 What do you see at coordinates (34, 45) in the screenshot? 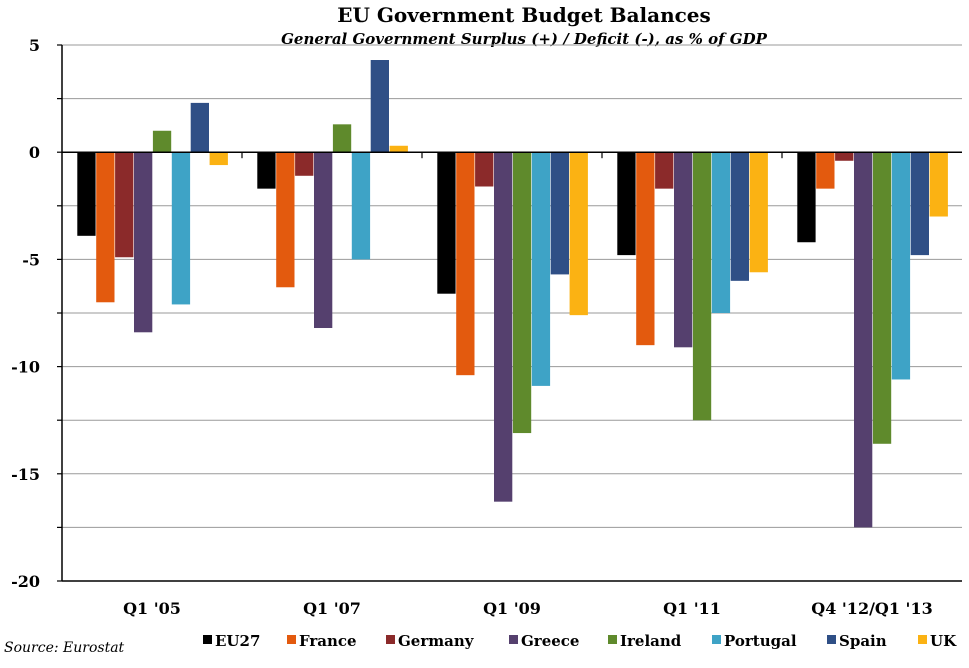
I see `y-tick-label: 5` at bounding box center [34, 45].